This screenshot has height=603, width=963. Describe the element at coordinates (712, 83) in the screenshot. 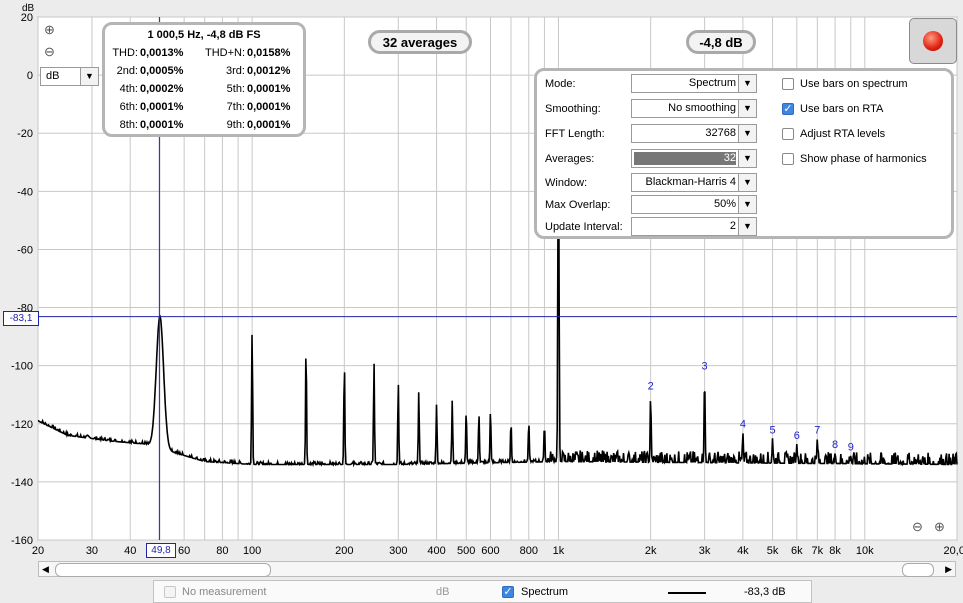

I see `mode-value: Spectrum` at that location.